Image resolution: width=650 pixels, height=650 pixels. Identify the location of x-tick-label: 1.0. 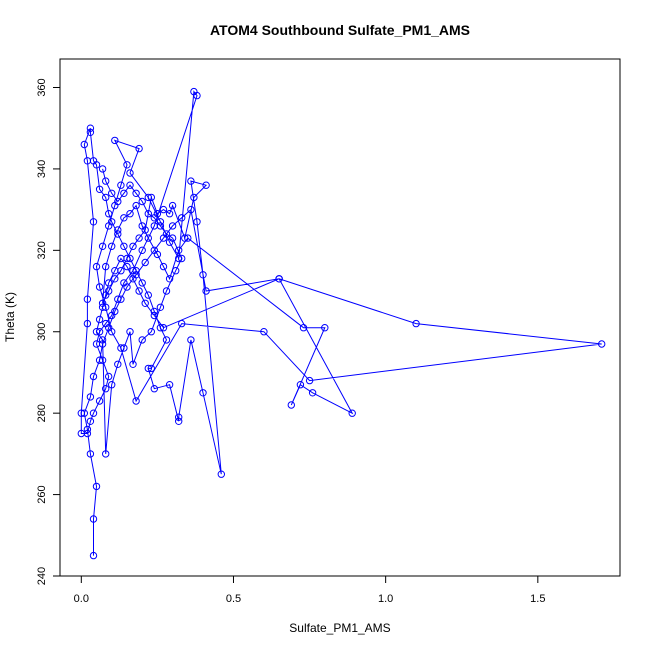
(385, 599).